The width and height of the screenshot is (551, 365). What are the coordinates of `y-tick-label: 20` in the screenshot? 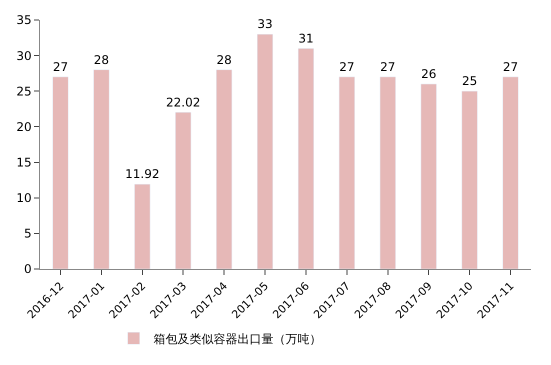 It's located at (24, 127).